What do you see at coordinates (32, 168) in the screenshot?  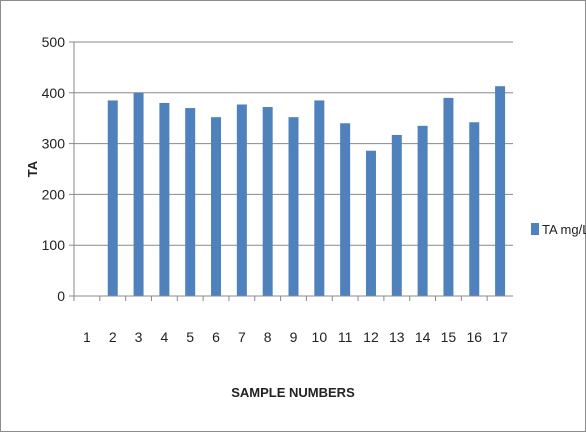 I see `y-axis-title: TA` at bounding box center [32, 168].